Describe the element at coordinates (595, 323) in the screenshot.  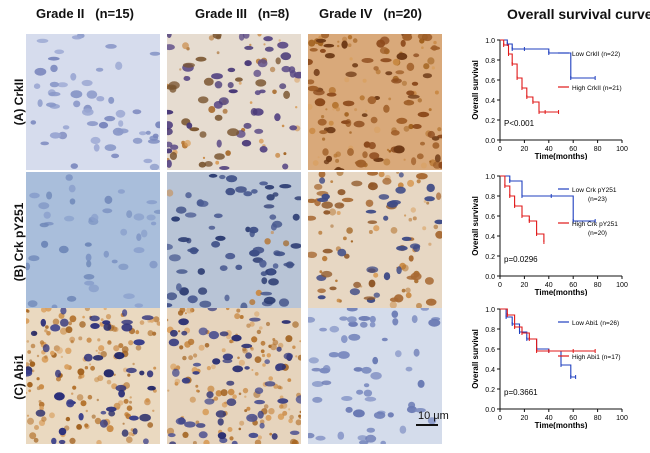
I see `legend-label: Low Abi1 (n=26)` at that location.